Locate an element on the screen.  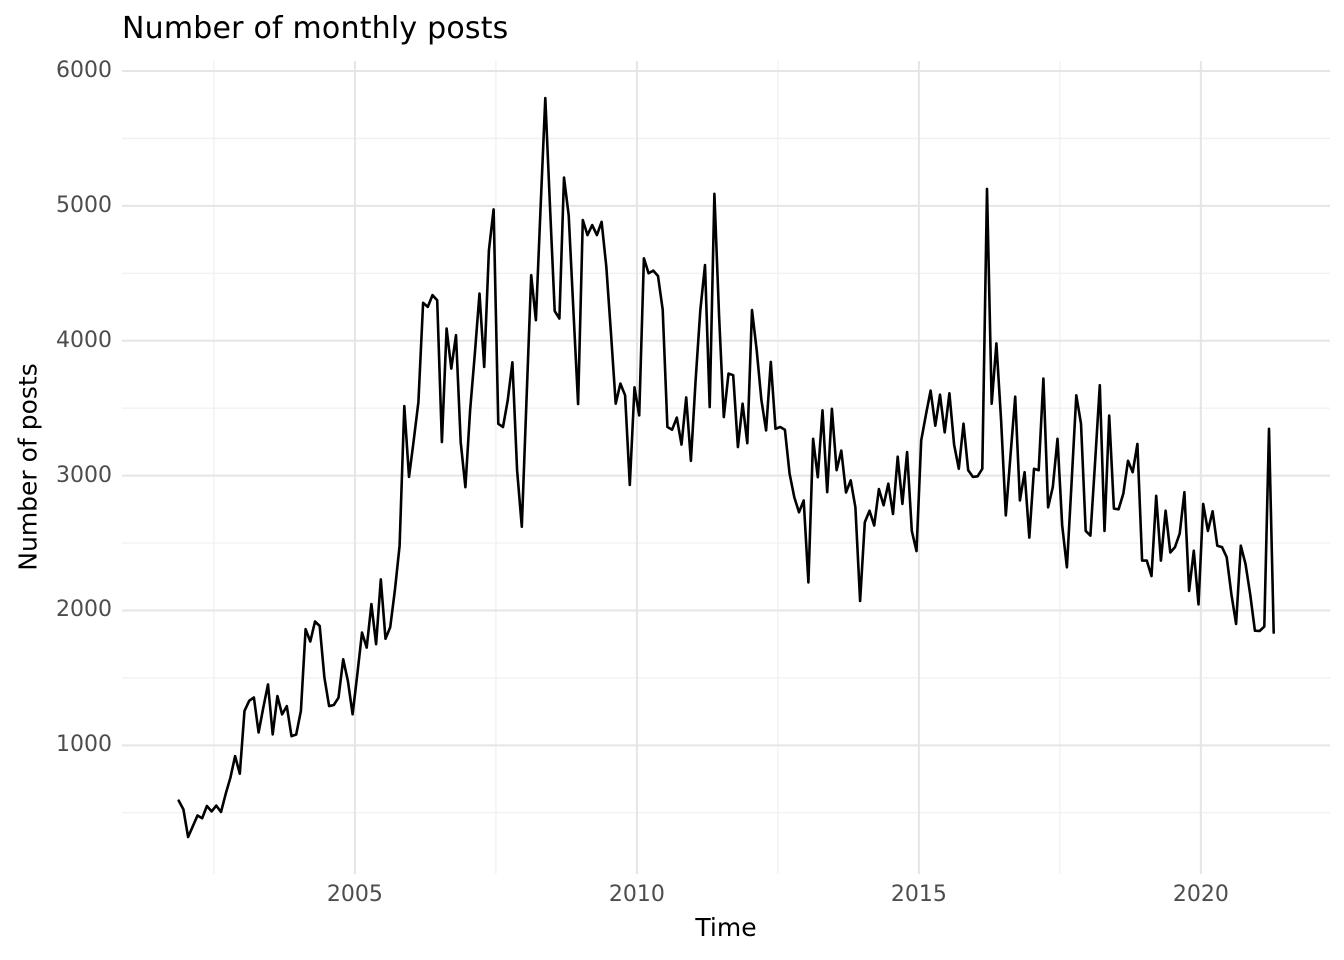
y-tick-label: 2000 is located at coordinates (84, 610).